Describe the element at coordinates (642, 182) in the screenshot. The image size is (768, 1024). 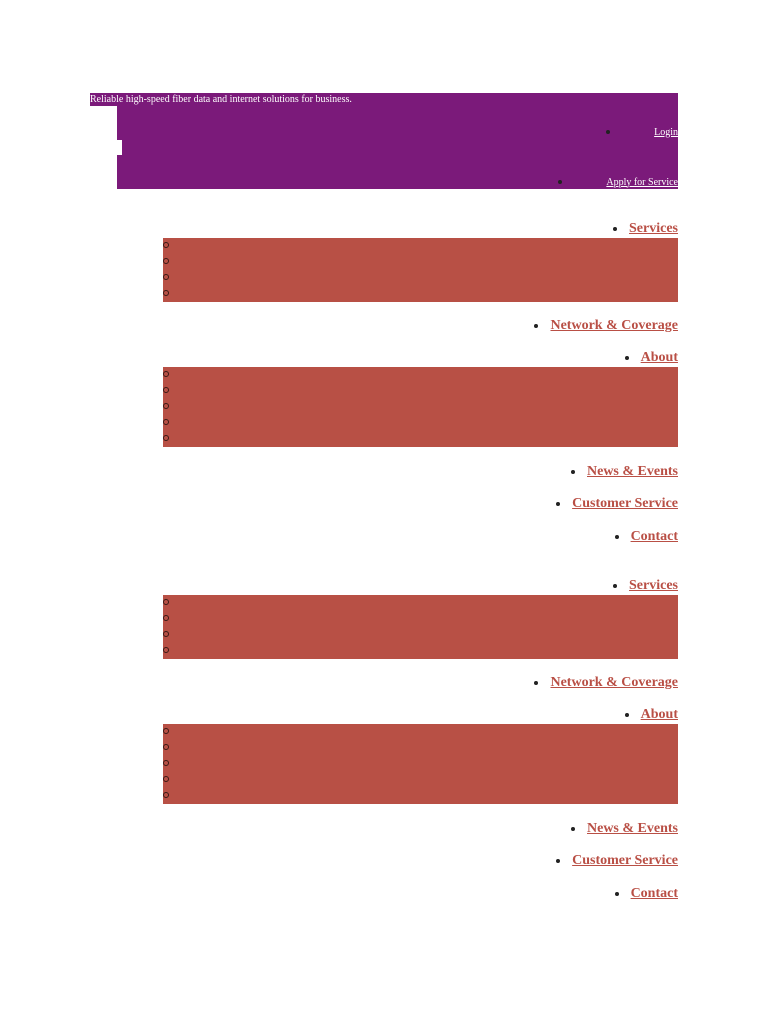
I see `link: Apply for Service` at that location.